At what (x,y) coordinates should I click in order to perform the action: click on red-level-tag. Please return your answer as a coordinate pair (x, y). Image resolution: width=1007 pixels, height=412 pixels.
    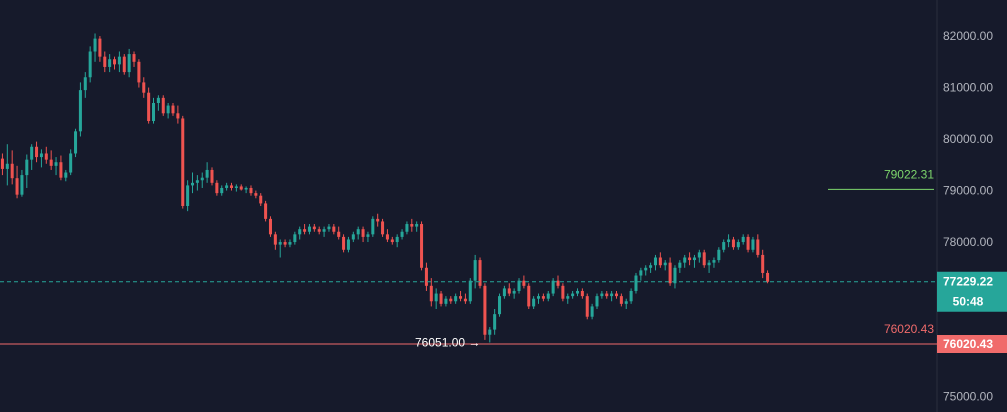
    Looking at the image, I should click on (972, 343).